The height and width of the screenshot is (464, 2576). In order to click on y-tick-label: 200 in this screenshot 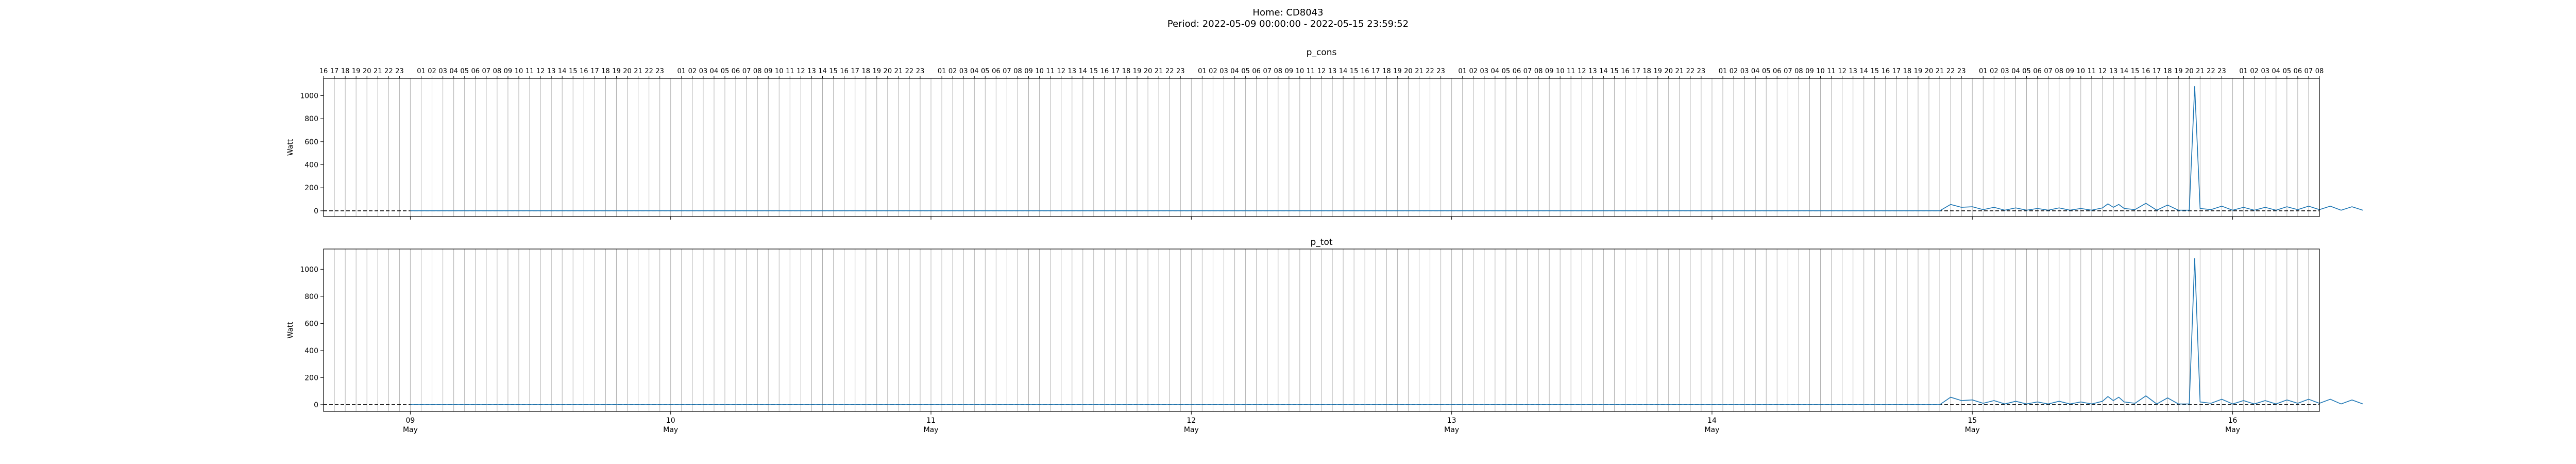, I will do `click(311, 188)`.